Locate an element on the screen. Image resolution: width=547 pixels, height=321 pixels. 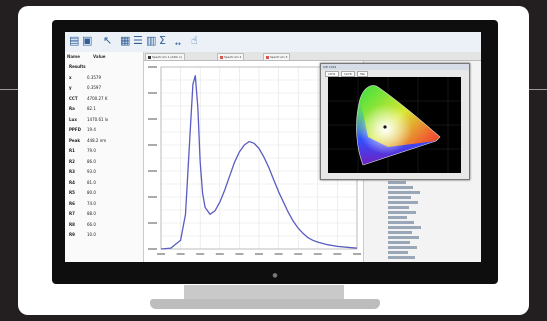
result-row: R3 93.0 is located at coordinates (105, 172).